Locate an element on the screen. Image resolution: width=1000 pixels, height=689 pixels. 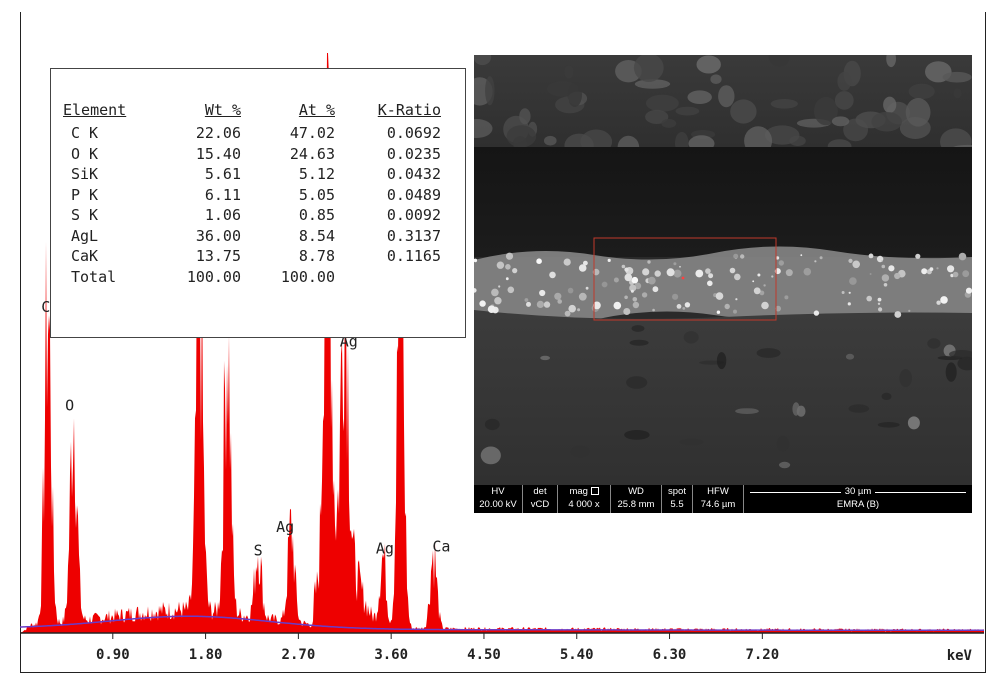
value-cell: 5.05 is located at coordinates (316, 194).